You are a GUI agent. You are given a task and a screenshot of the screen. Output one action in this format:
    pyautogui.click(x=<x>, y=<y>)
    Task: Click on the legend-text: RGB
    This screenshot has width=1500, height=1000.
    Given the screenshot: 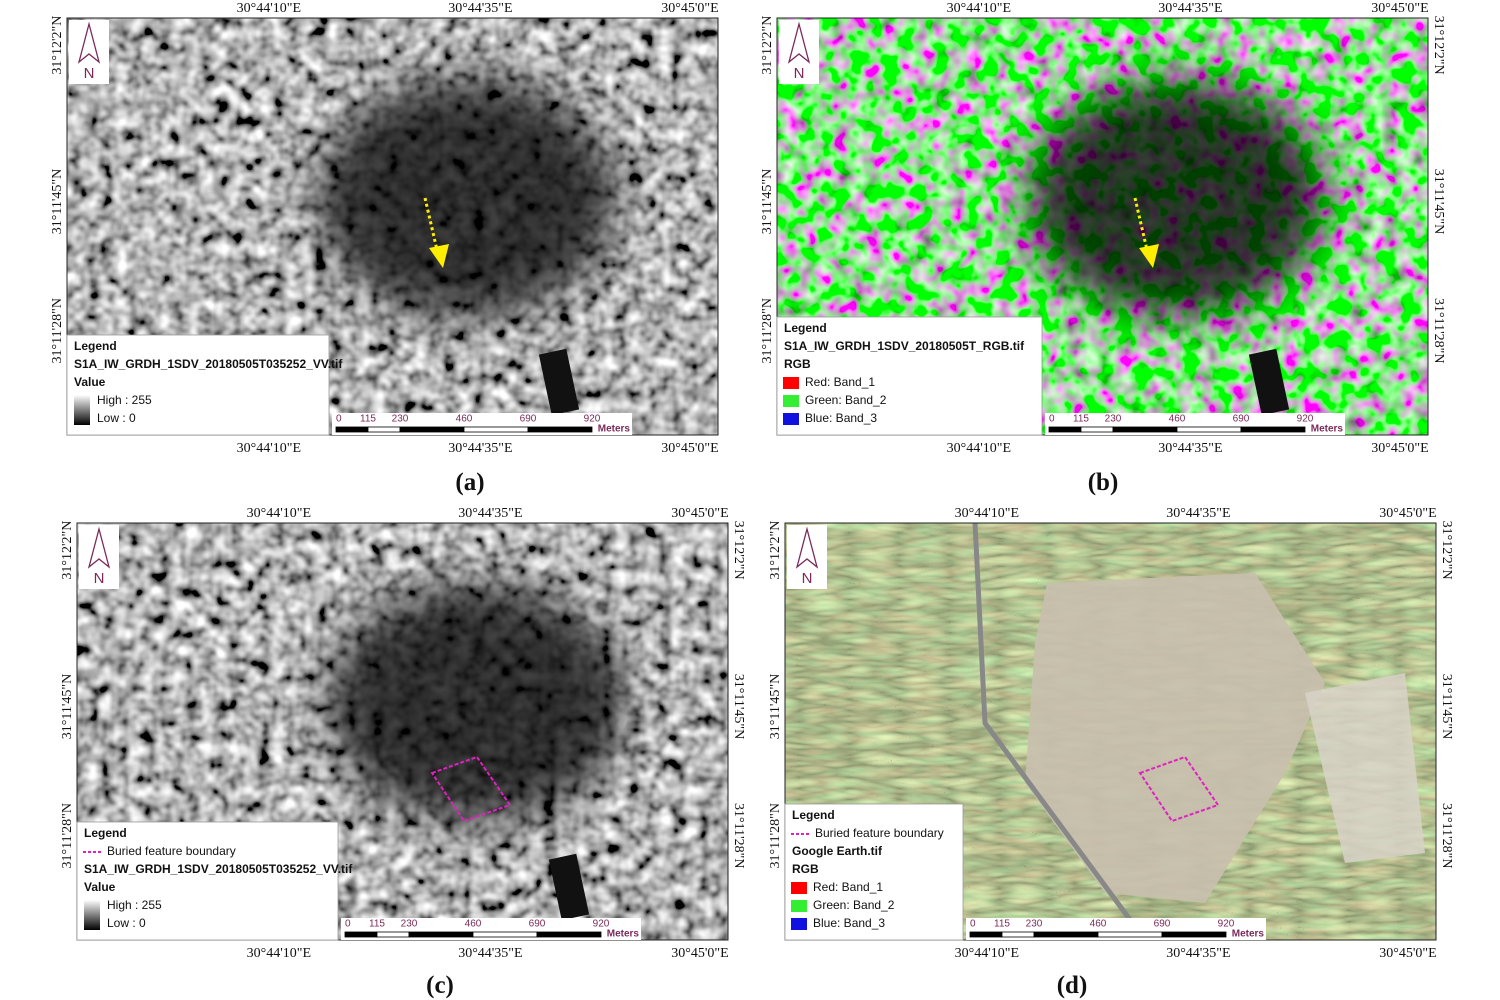 What is the action you would take?
    pyautogui.click(x=805, y=869)
    